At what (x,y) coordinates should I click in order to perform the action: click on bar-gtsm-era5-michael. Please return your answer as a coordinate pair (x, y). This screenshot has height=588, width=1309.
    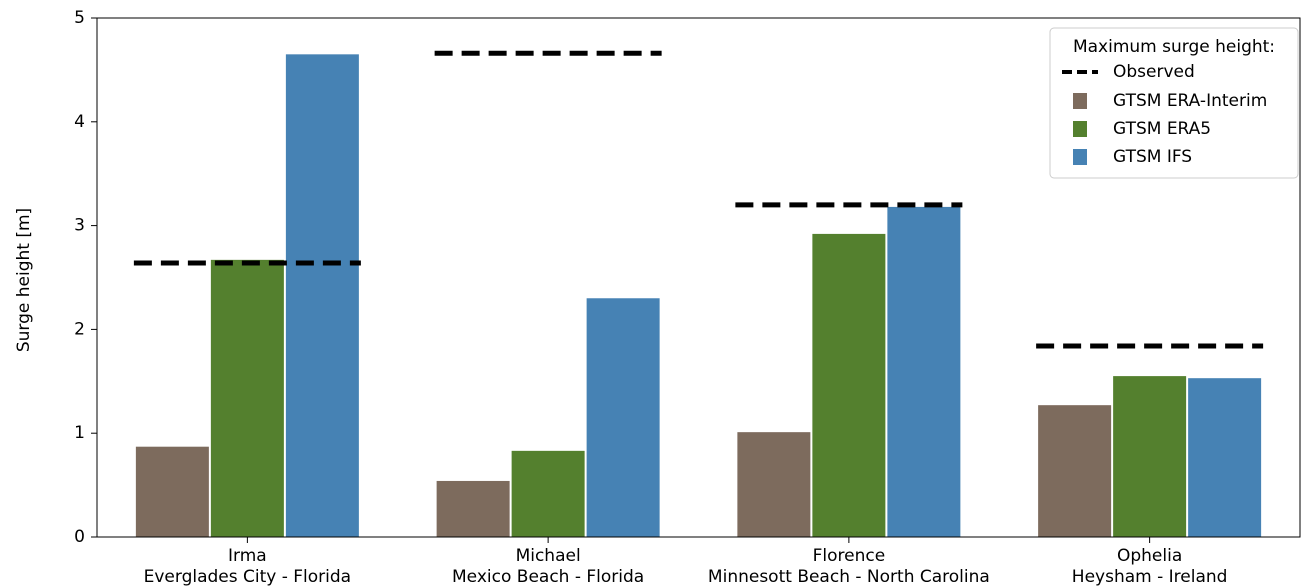
    Looking at the image, I should click on (548, 493).